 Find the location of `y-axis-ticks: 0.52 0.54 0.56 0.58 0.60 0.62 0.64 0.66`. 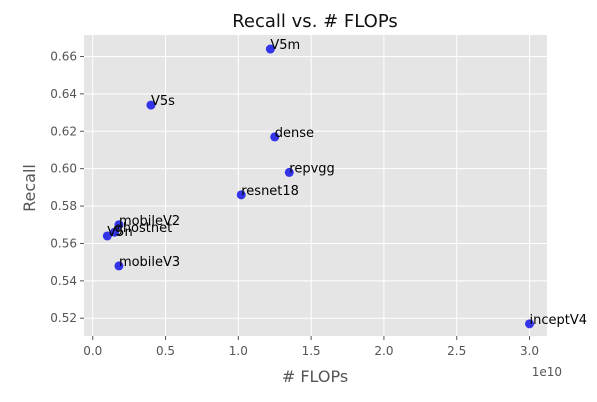

y-axis-ticks: 0.52 0.54 0.56 0.58 0.60 0.62 0.64 0.66 is located at coordinates (67, 188).